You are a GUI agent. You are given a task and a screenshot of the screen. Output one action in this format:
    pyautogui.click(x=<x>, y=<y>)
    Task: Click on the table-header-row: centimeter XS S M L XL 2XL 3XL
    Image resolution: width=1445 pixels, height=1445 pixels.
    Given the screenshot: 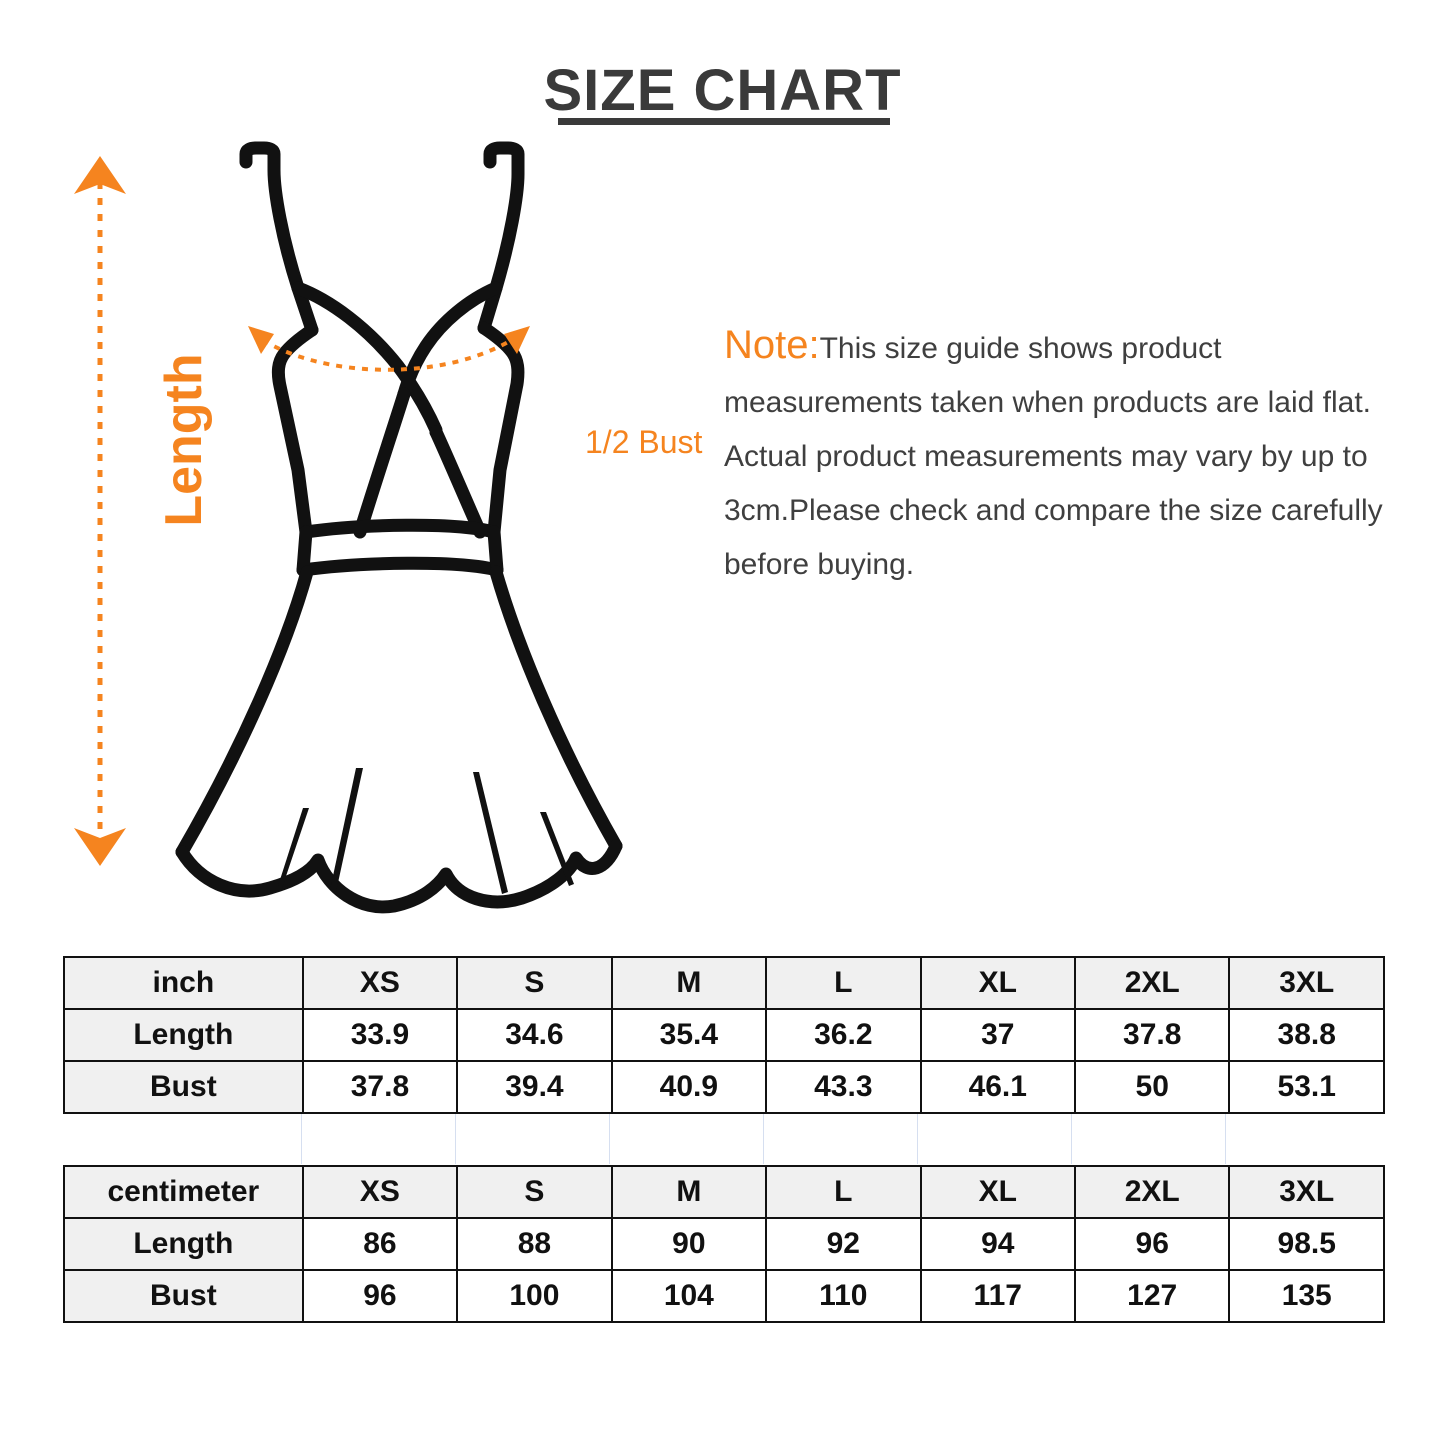 What is the action you would take?
    pyautogui.click(x=724, y=1192)
    